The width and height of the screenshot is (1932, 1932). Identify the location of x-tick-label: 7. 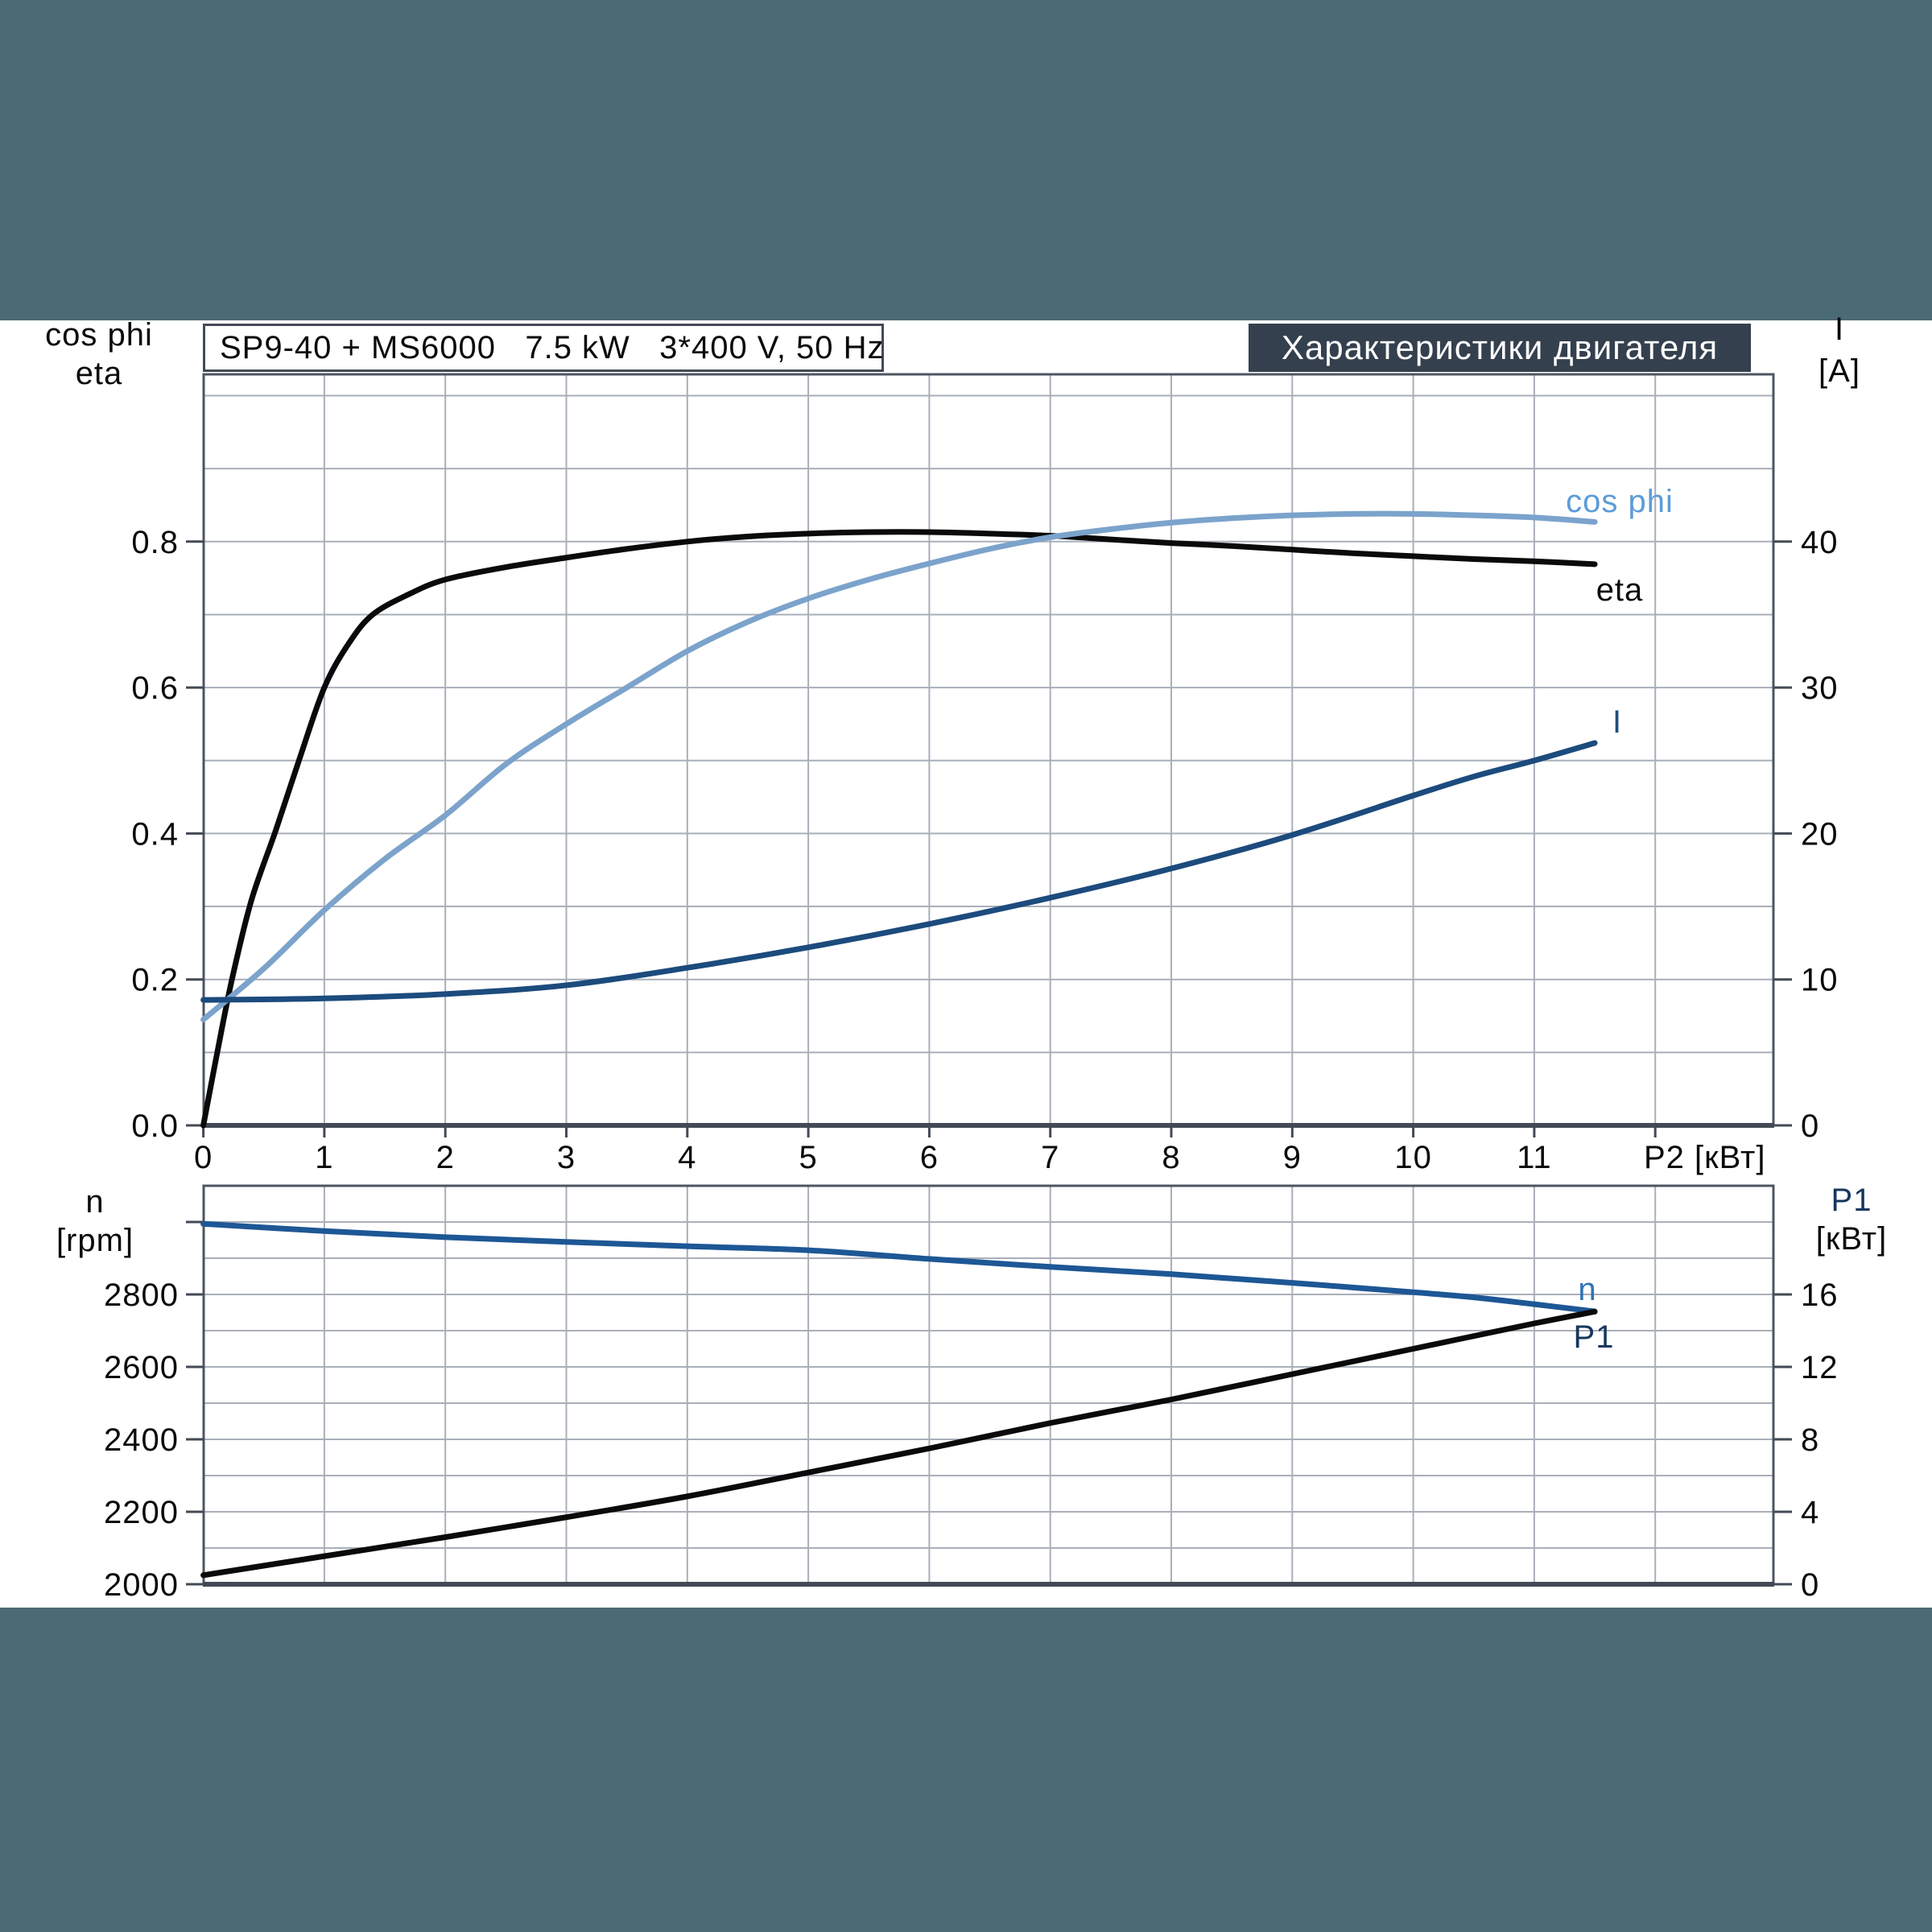
(1050, 1157).